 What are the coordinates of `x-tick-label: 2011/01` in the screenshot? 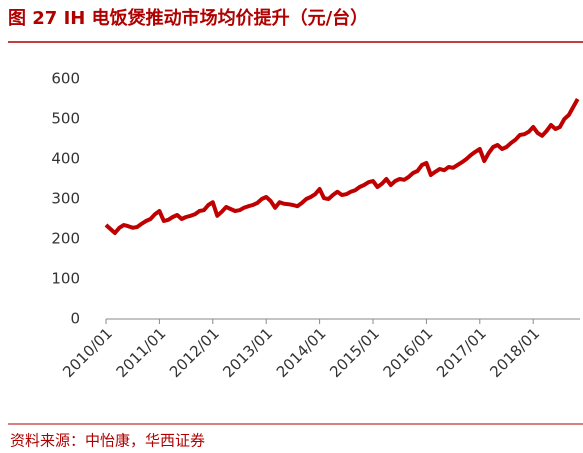 It's located at (141, 352).